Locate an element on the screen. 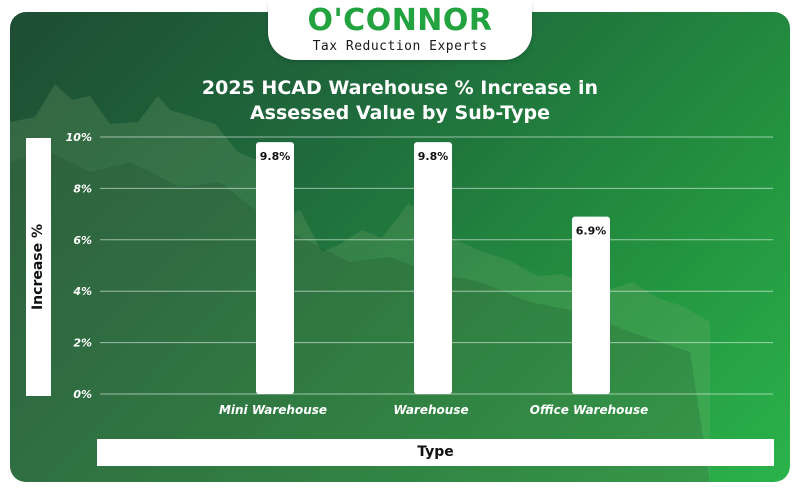 The width and height of the screenshot is (800, 492). x-tick-label: Warehouse is located at coordinates (430, 410).